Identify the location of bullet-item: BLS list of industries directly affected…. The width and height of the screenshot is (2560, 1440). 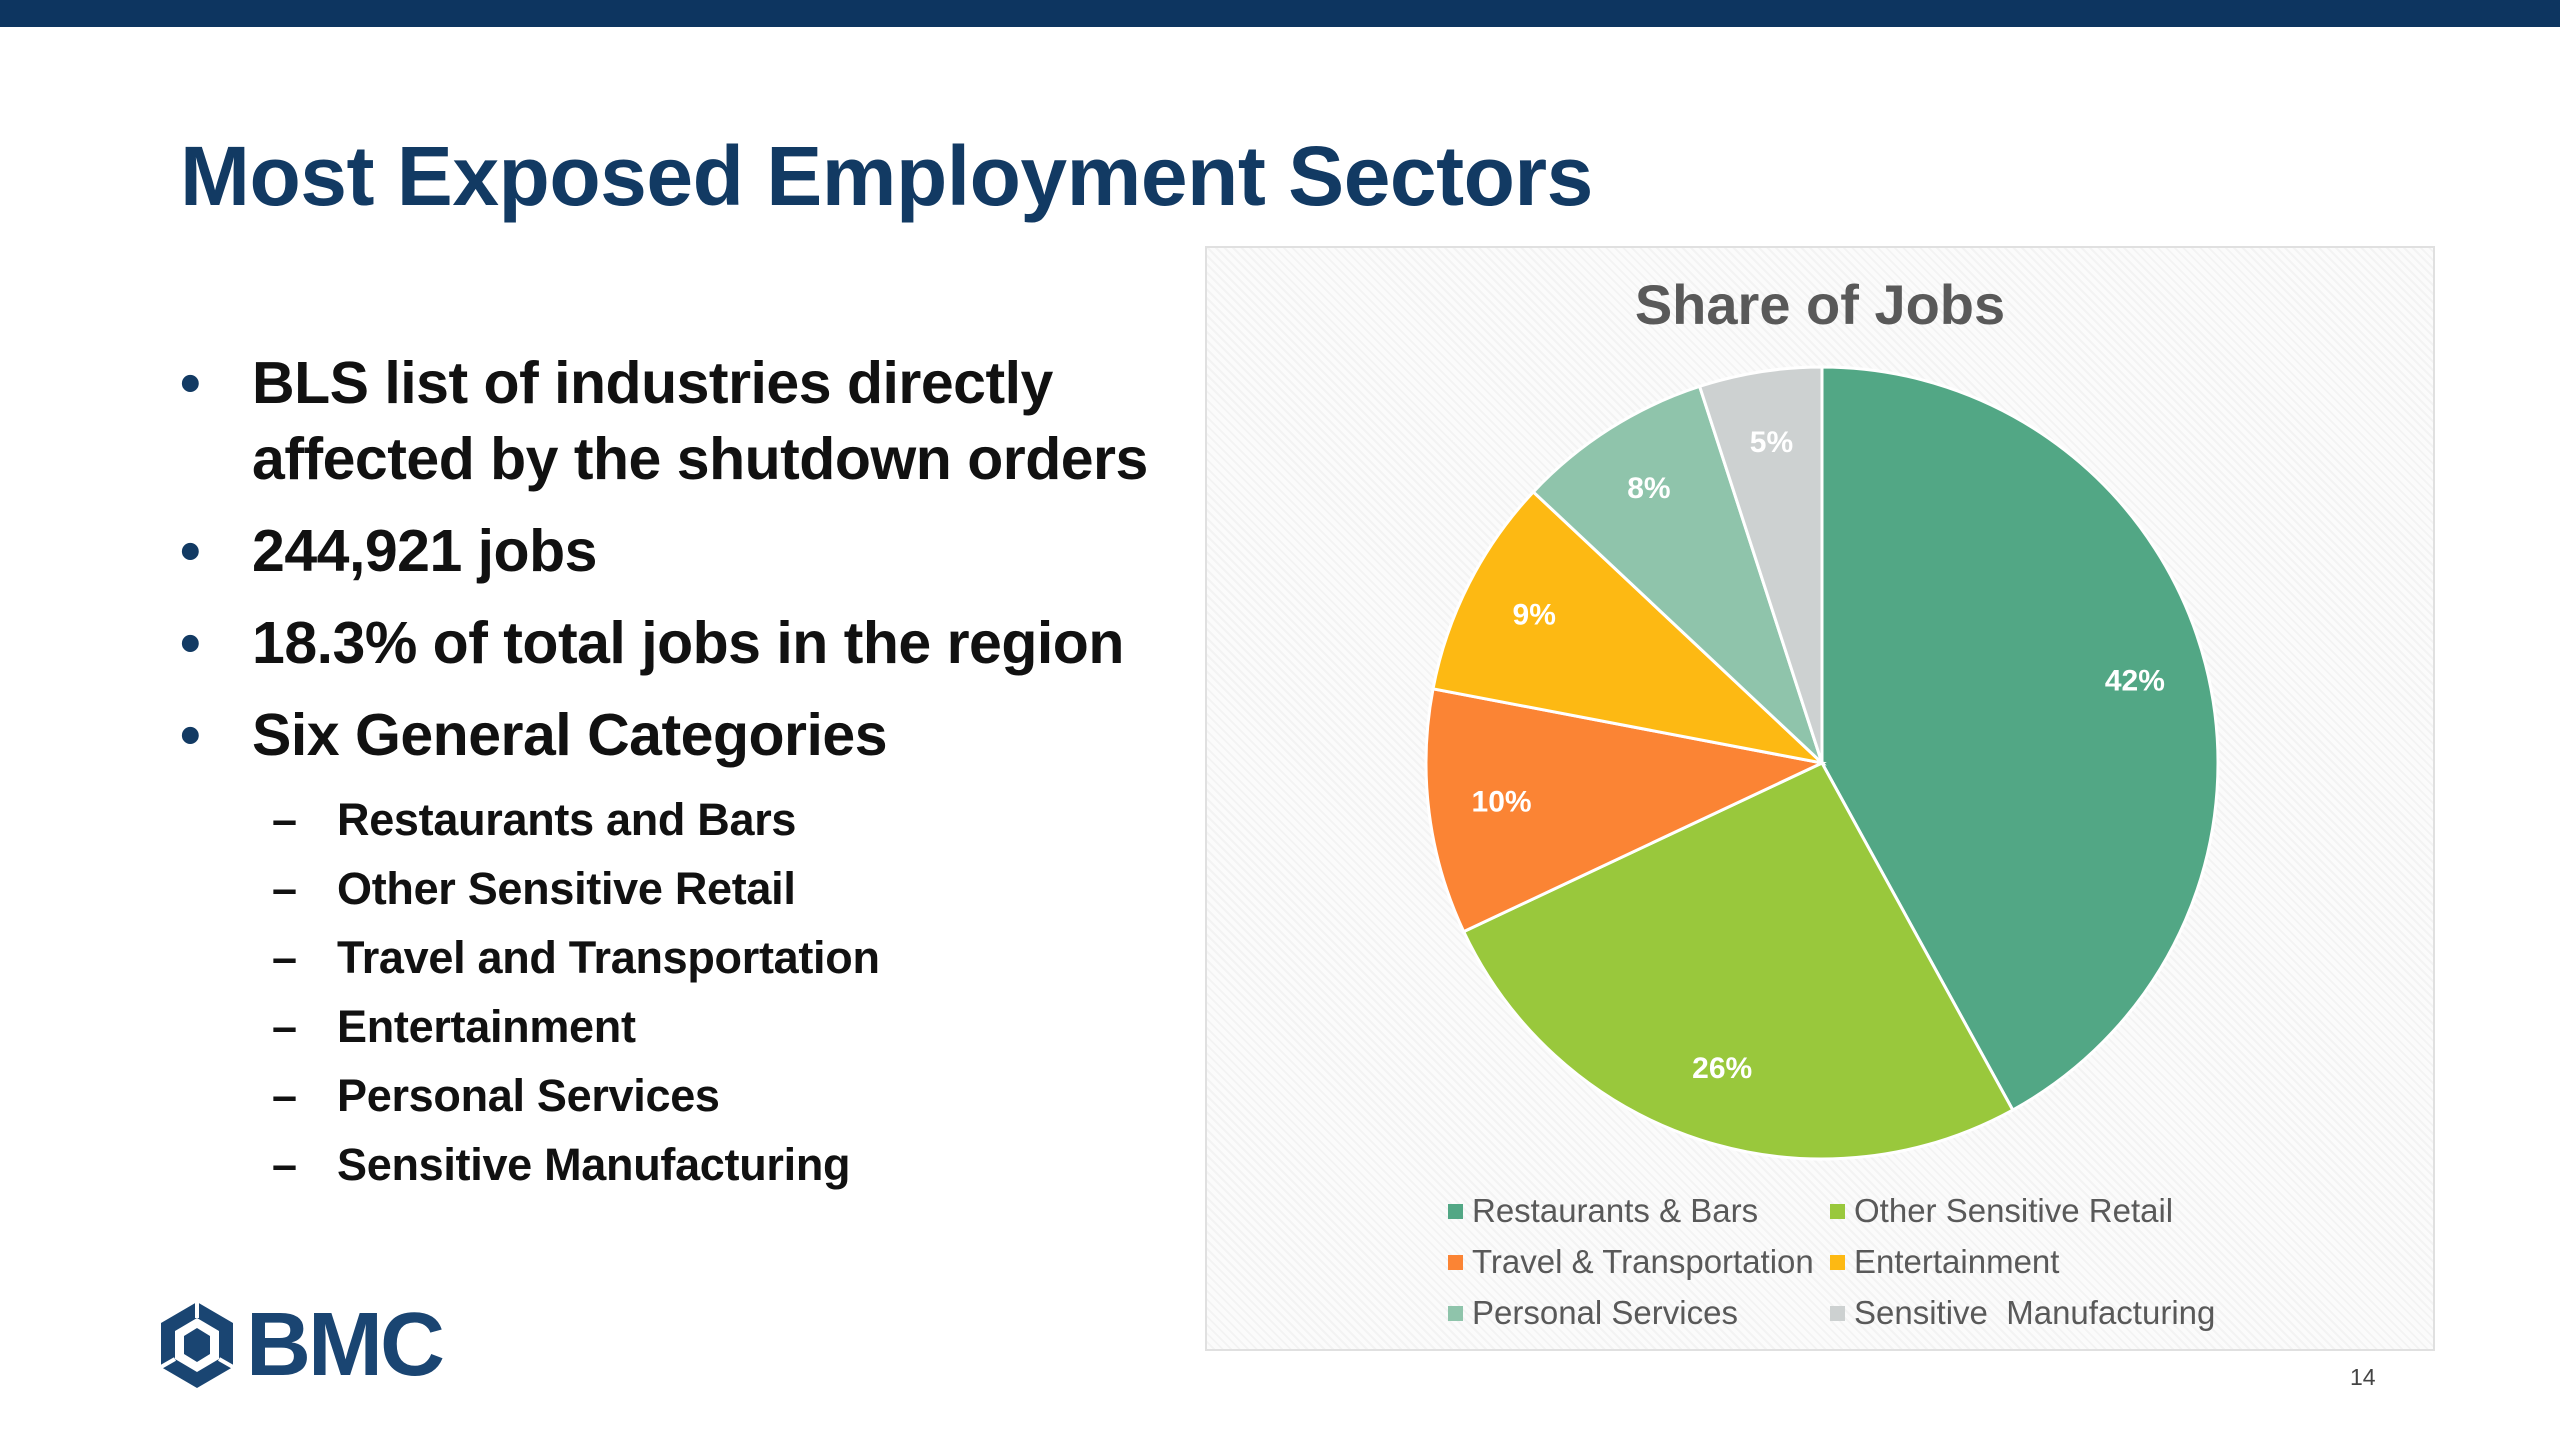
(695, 421).